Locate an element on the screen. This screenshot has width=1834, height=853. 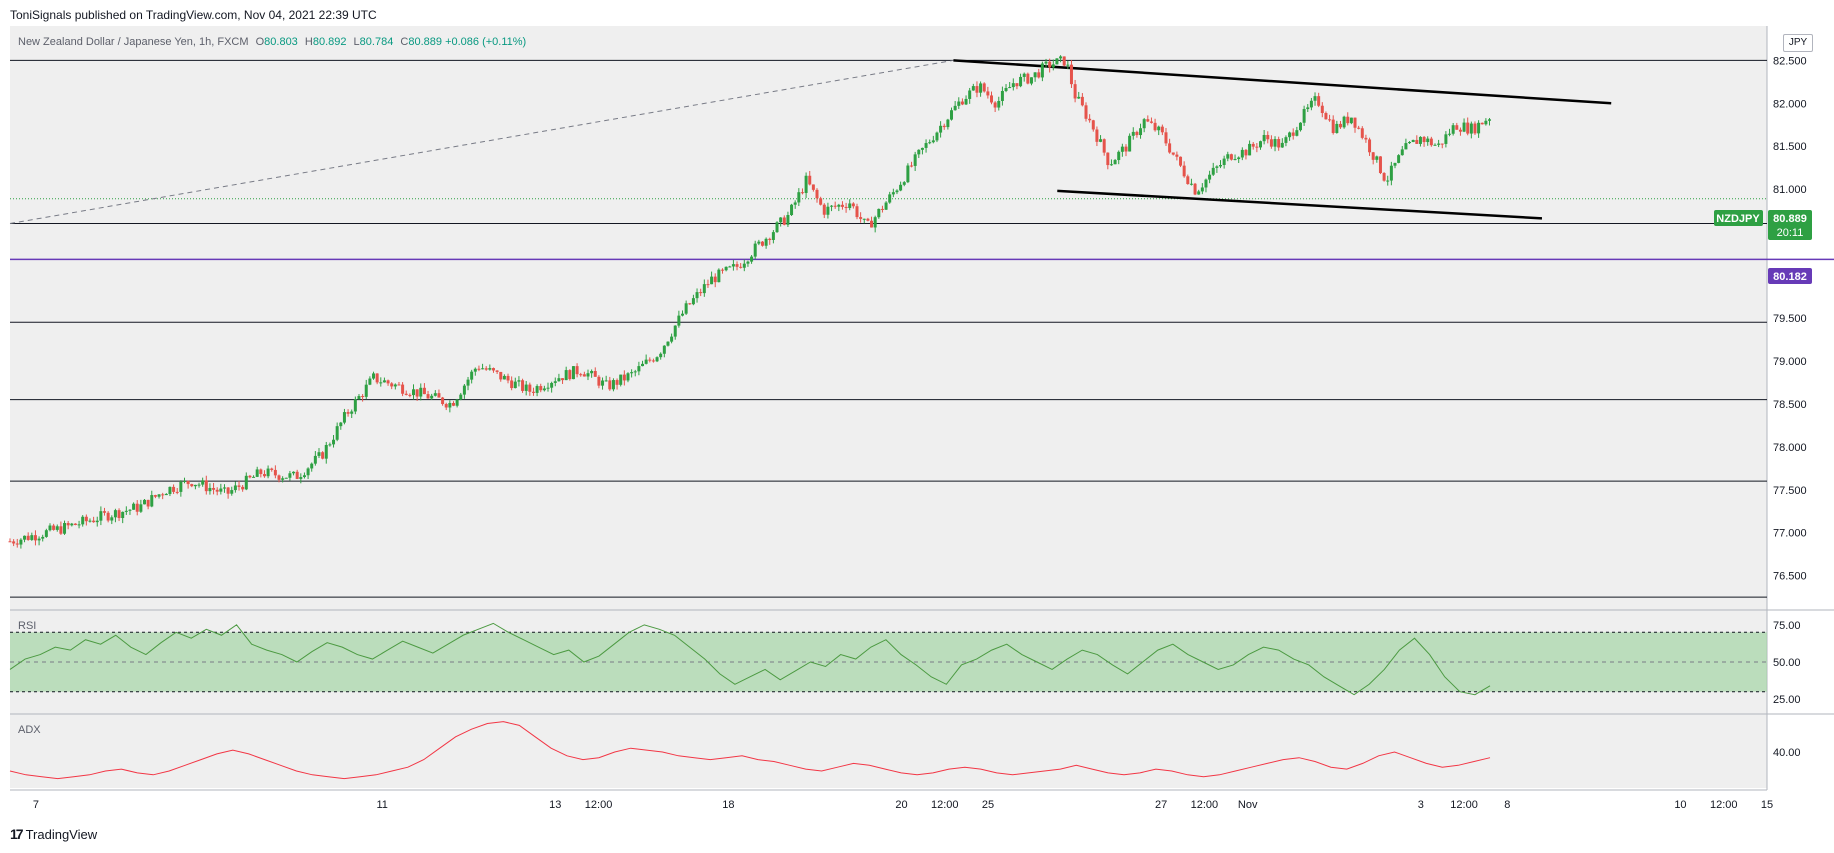
time-tick-label: 13 is located at coordinates (555, 805).